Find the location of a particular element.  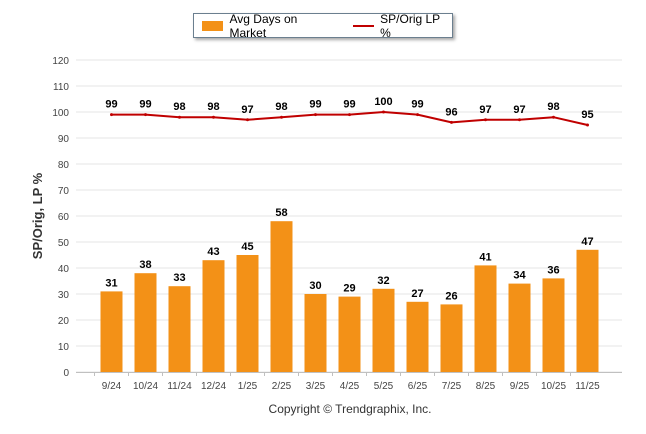

bar-value-label: 29 is located at coordinates (349, 289).